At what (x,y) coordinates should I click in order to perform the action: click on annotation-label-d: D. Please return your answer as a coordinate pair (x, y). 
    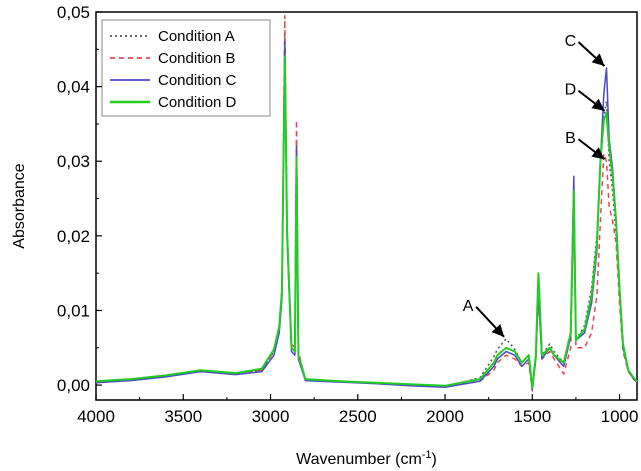
    Looking at the image, I should click on (571, 90).